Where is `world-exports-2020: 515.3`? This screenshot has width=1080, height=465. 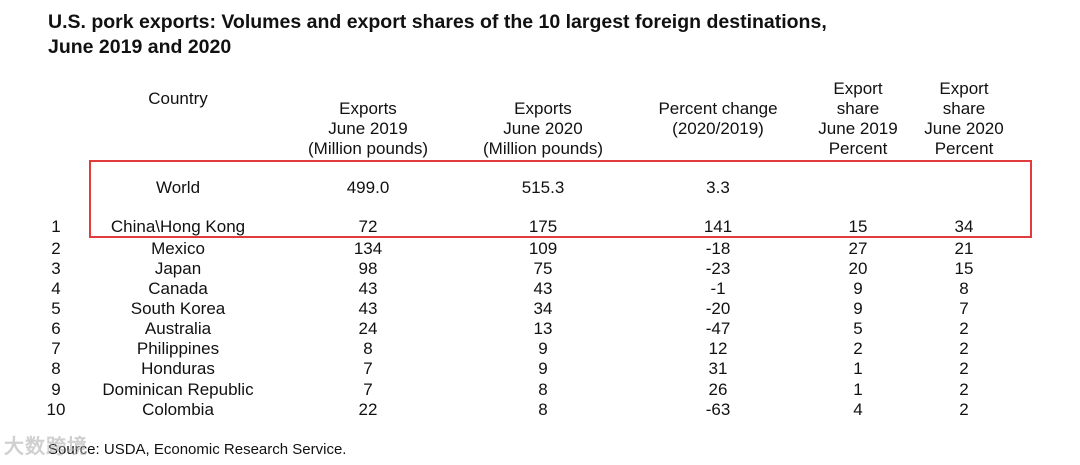 world-exports-2020: 515.3 is located at coordinates (543, 187).